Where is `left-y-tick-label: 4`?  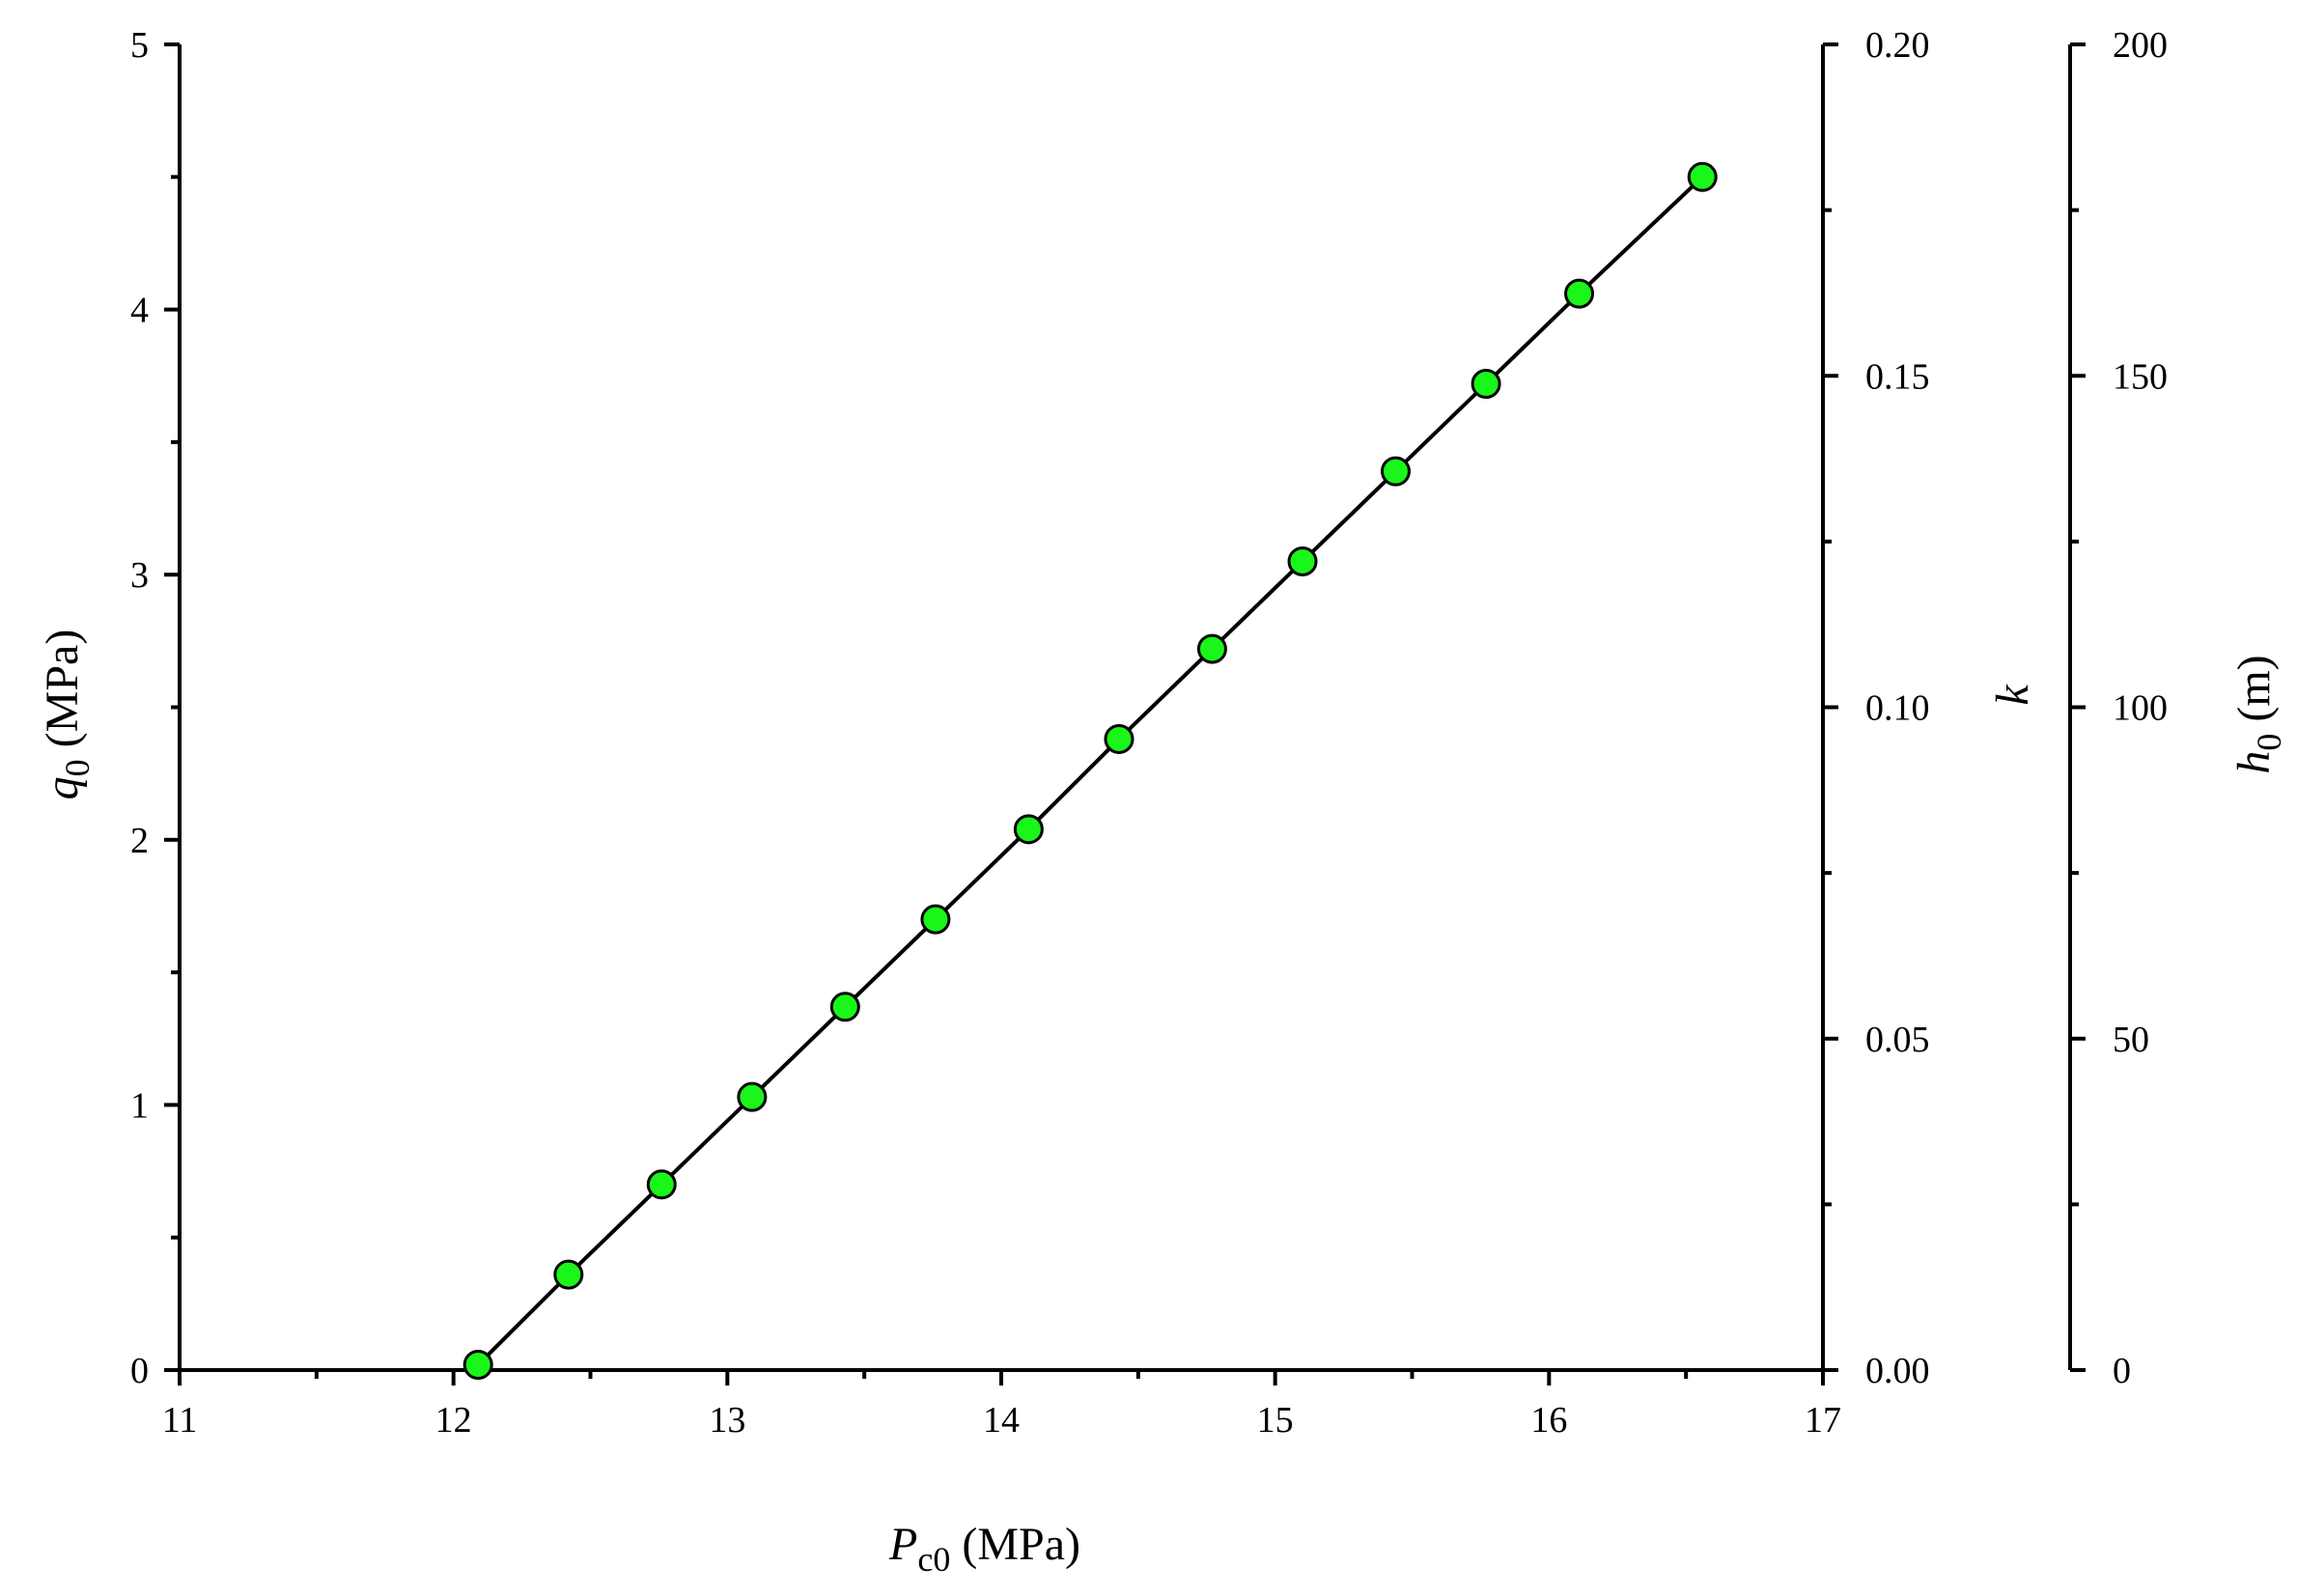
left-y-tick-label: 4 is located at coordinates (139, 311).